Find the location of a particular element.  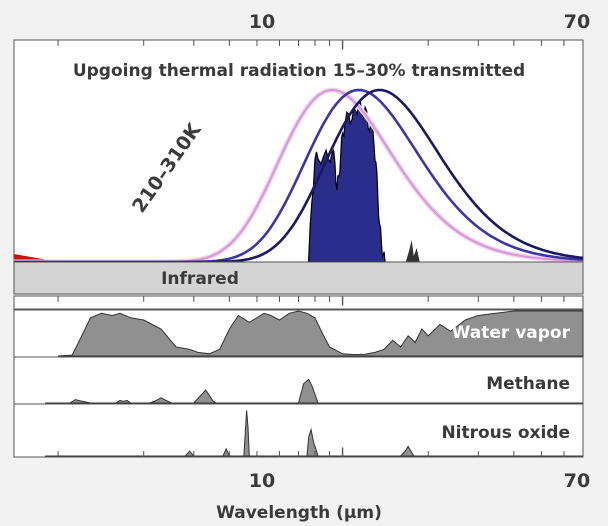

methane-panel-bg is located at coordinates (298, 380).